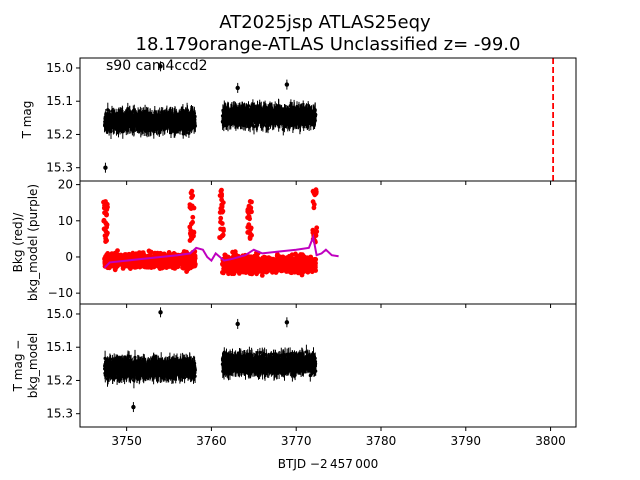 The height and width of the screenshot is (480, 640). I want to click on y-tick-label: 15.2, so click(59, 134).